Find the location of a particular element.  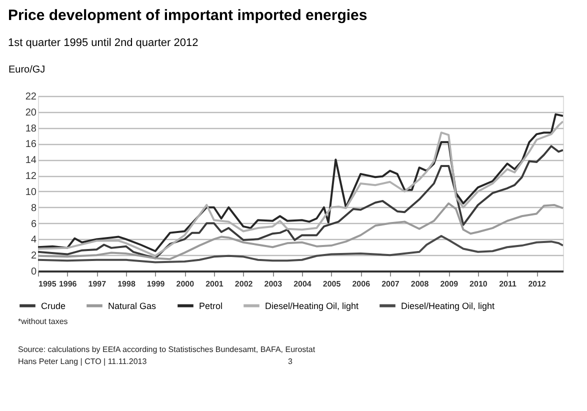

x-tick-label: 2007 is located at coordinates (391, 284).